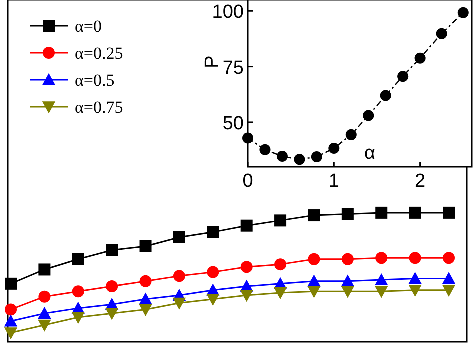  What do you see at coordinates (370, 153) in the screenshot?
I see `x-axis-title: α` at bounding box center [370, 153].